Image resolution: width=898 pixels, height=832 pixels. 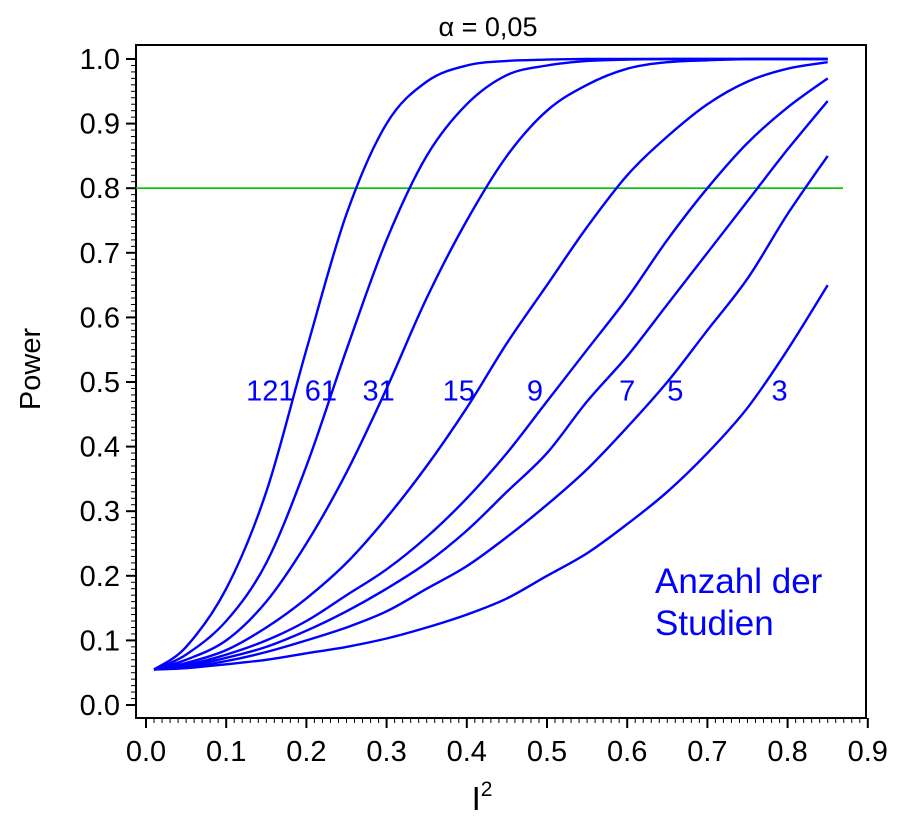 I want to click on x-tick-label: 0.4, so click(x=467, y=752).